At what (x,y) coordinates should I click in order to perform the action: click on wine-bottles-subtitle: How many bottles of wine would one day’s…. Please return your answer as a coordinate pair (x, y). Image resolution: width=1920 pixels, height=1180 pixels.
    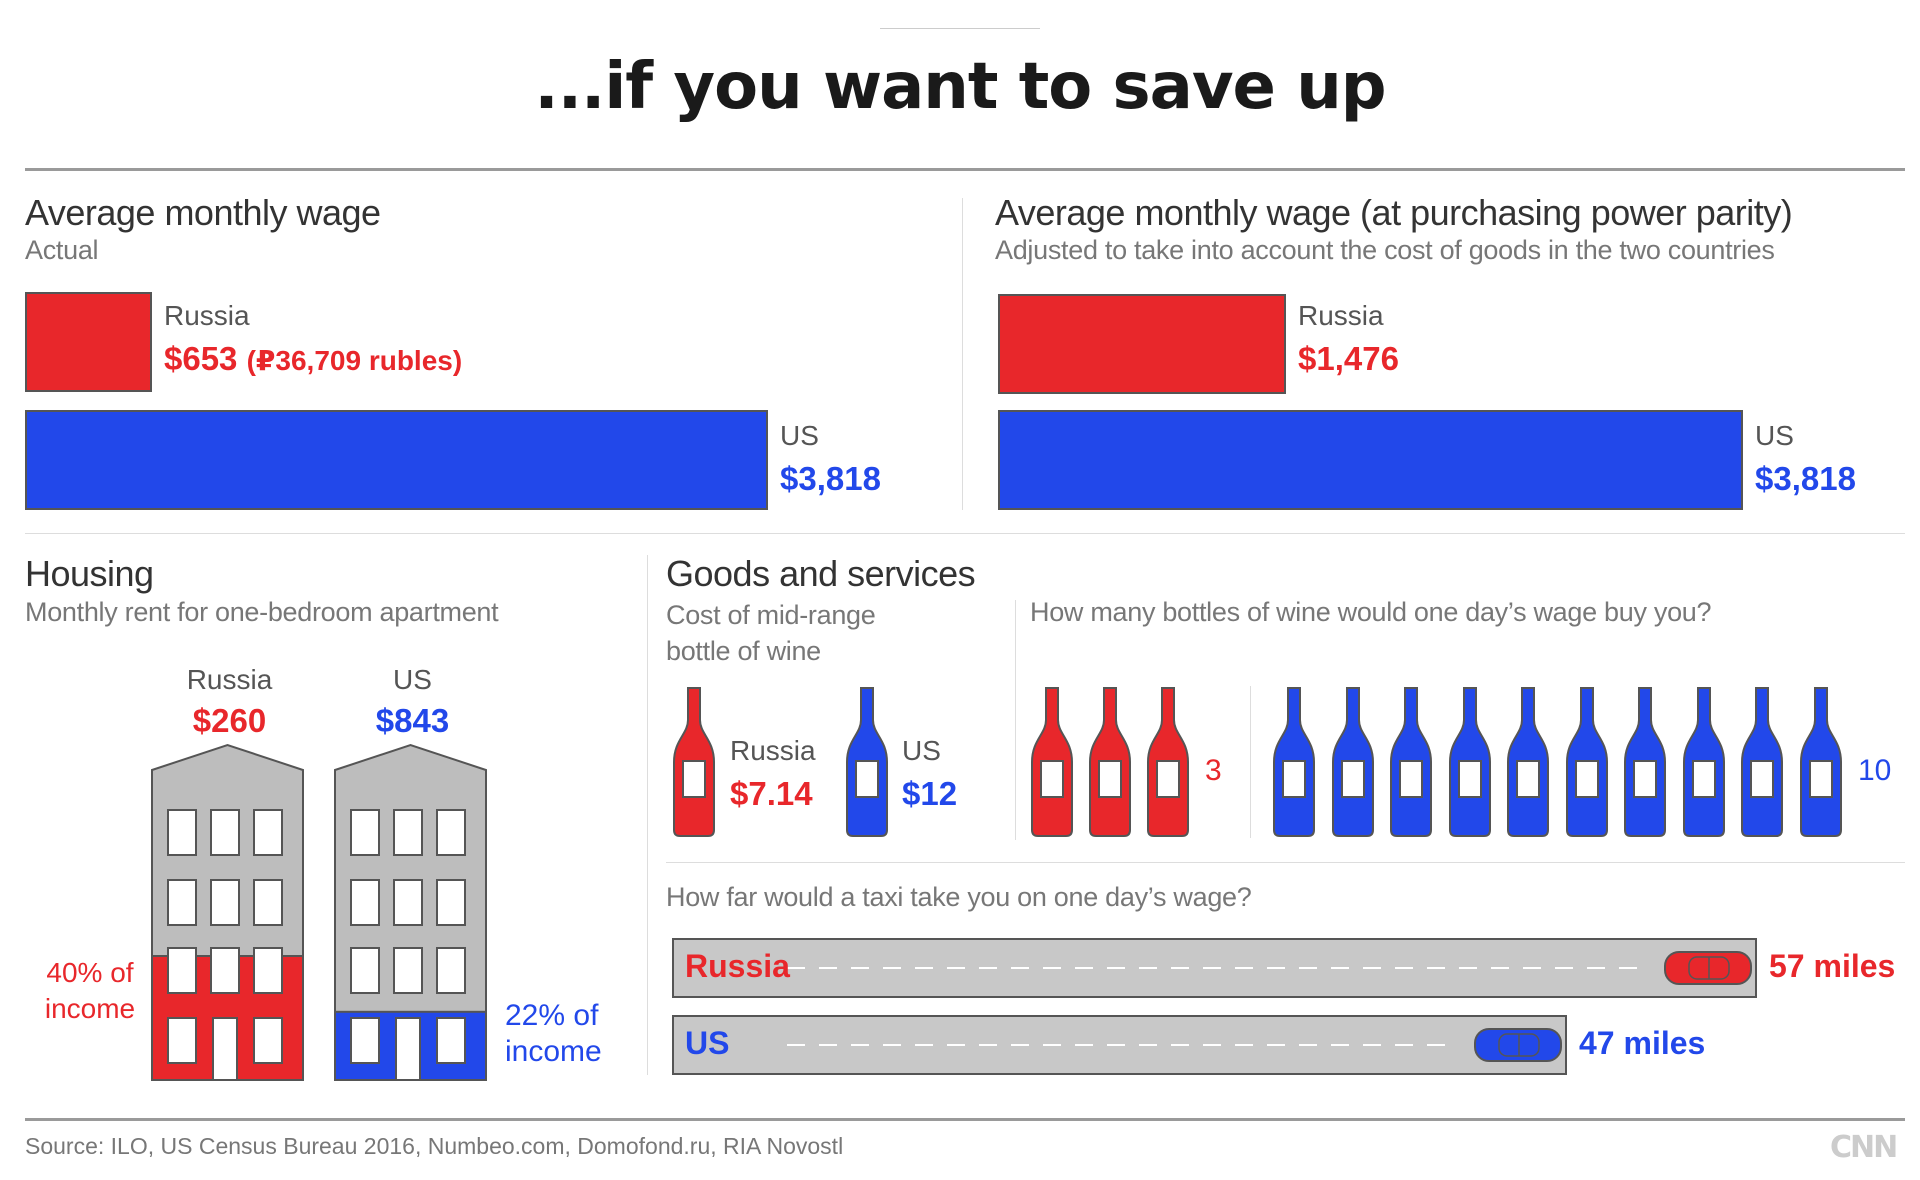
    Looking at the image, I should click on (1371, 612).